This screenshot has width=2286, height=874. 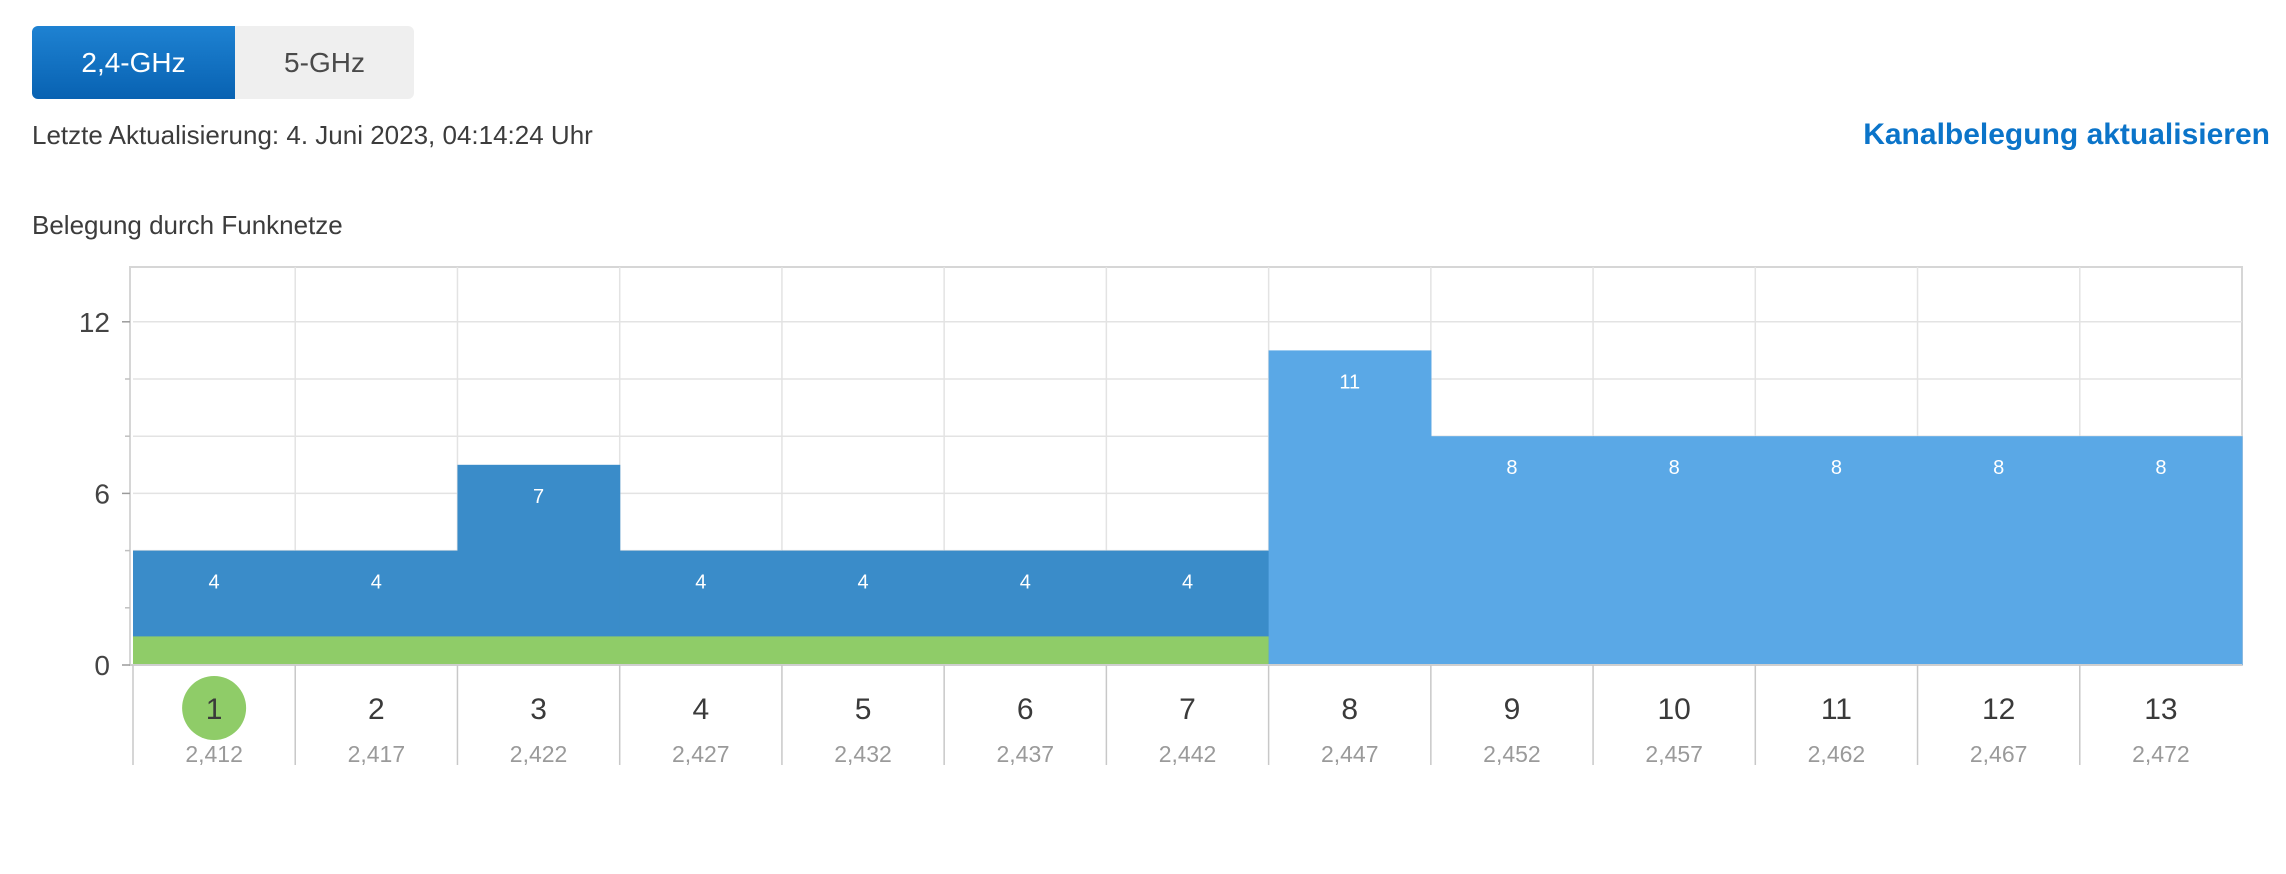 What do you see at coordinates (1188, 754) in the screenshot?
I see `x-tick-label-frequency: 2,442` at bounding box center [1188, 754].